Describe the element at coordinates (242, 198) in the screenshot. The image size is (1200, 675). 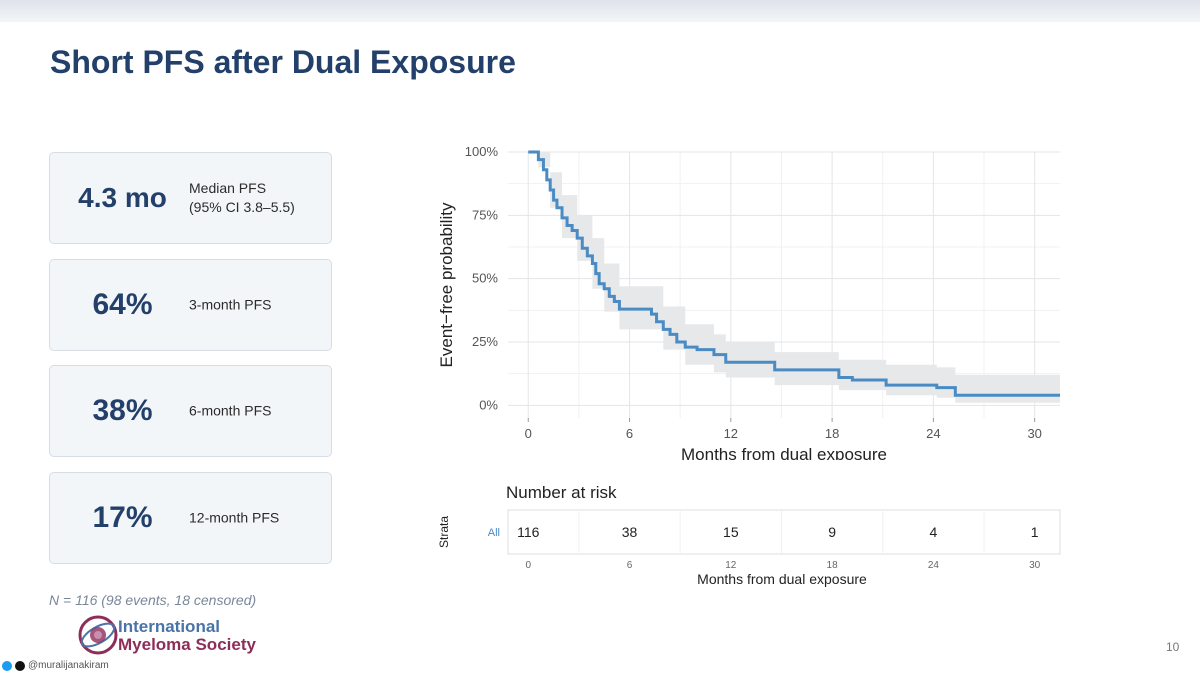
I see `median-pfs-label: Median PFS (95% CI 3.8–5.5)` at that location.